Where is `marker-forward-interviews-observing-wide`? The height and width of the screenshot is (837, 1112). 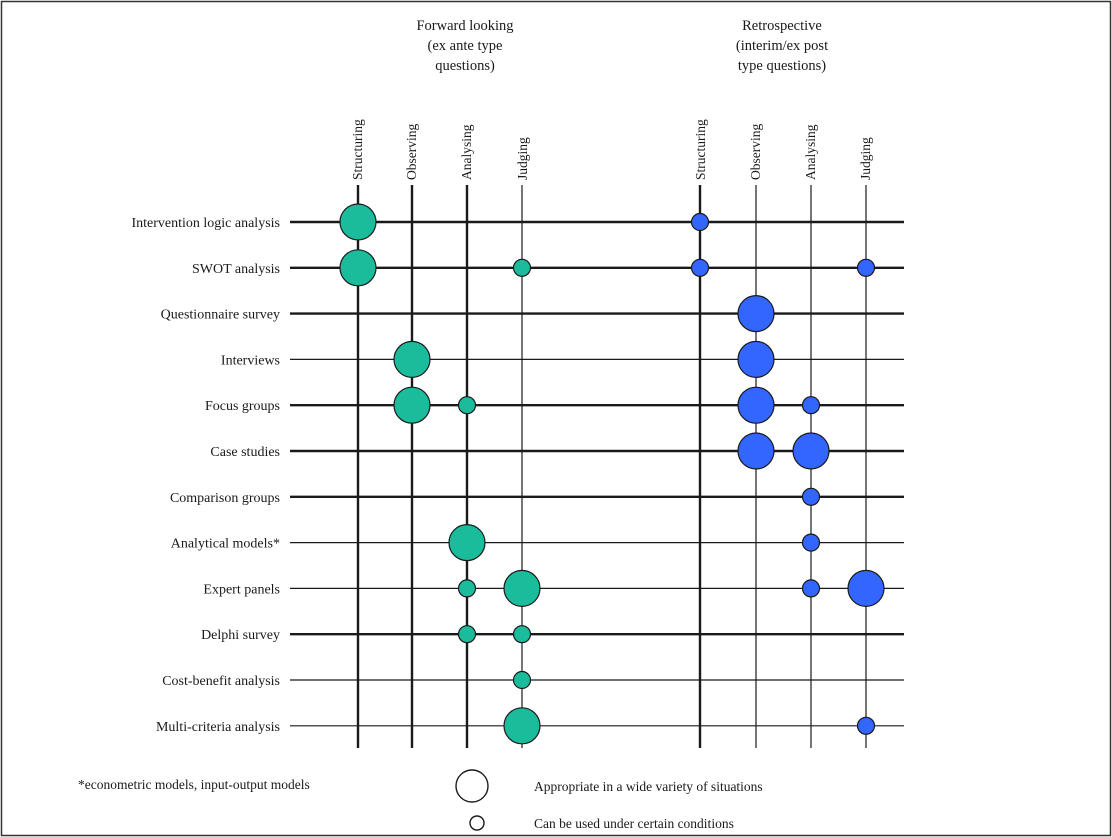 marker-forward-interviews-observing-wide is located at coordinates (412, 359).